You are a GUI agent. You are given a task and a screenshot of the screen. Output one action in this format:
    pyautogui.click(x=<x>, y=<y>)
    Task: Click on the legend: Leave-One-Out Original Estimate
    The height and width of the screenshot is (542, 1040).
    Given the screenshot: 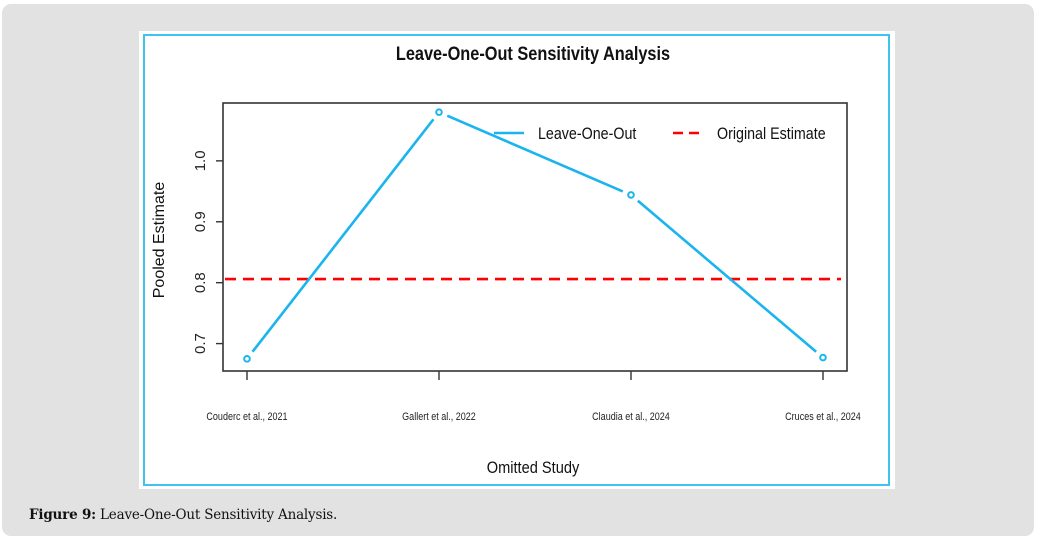 What is the action you would take?
    pyautogui.click(x=660, y=134)
    